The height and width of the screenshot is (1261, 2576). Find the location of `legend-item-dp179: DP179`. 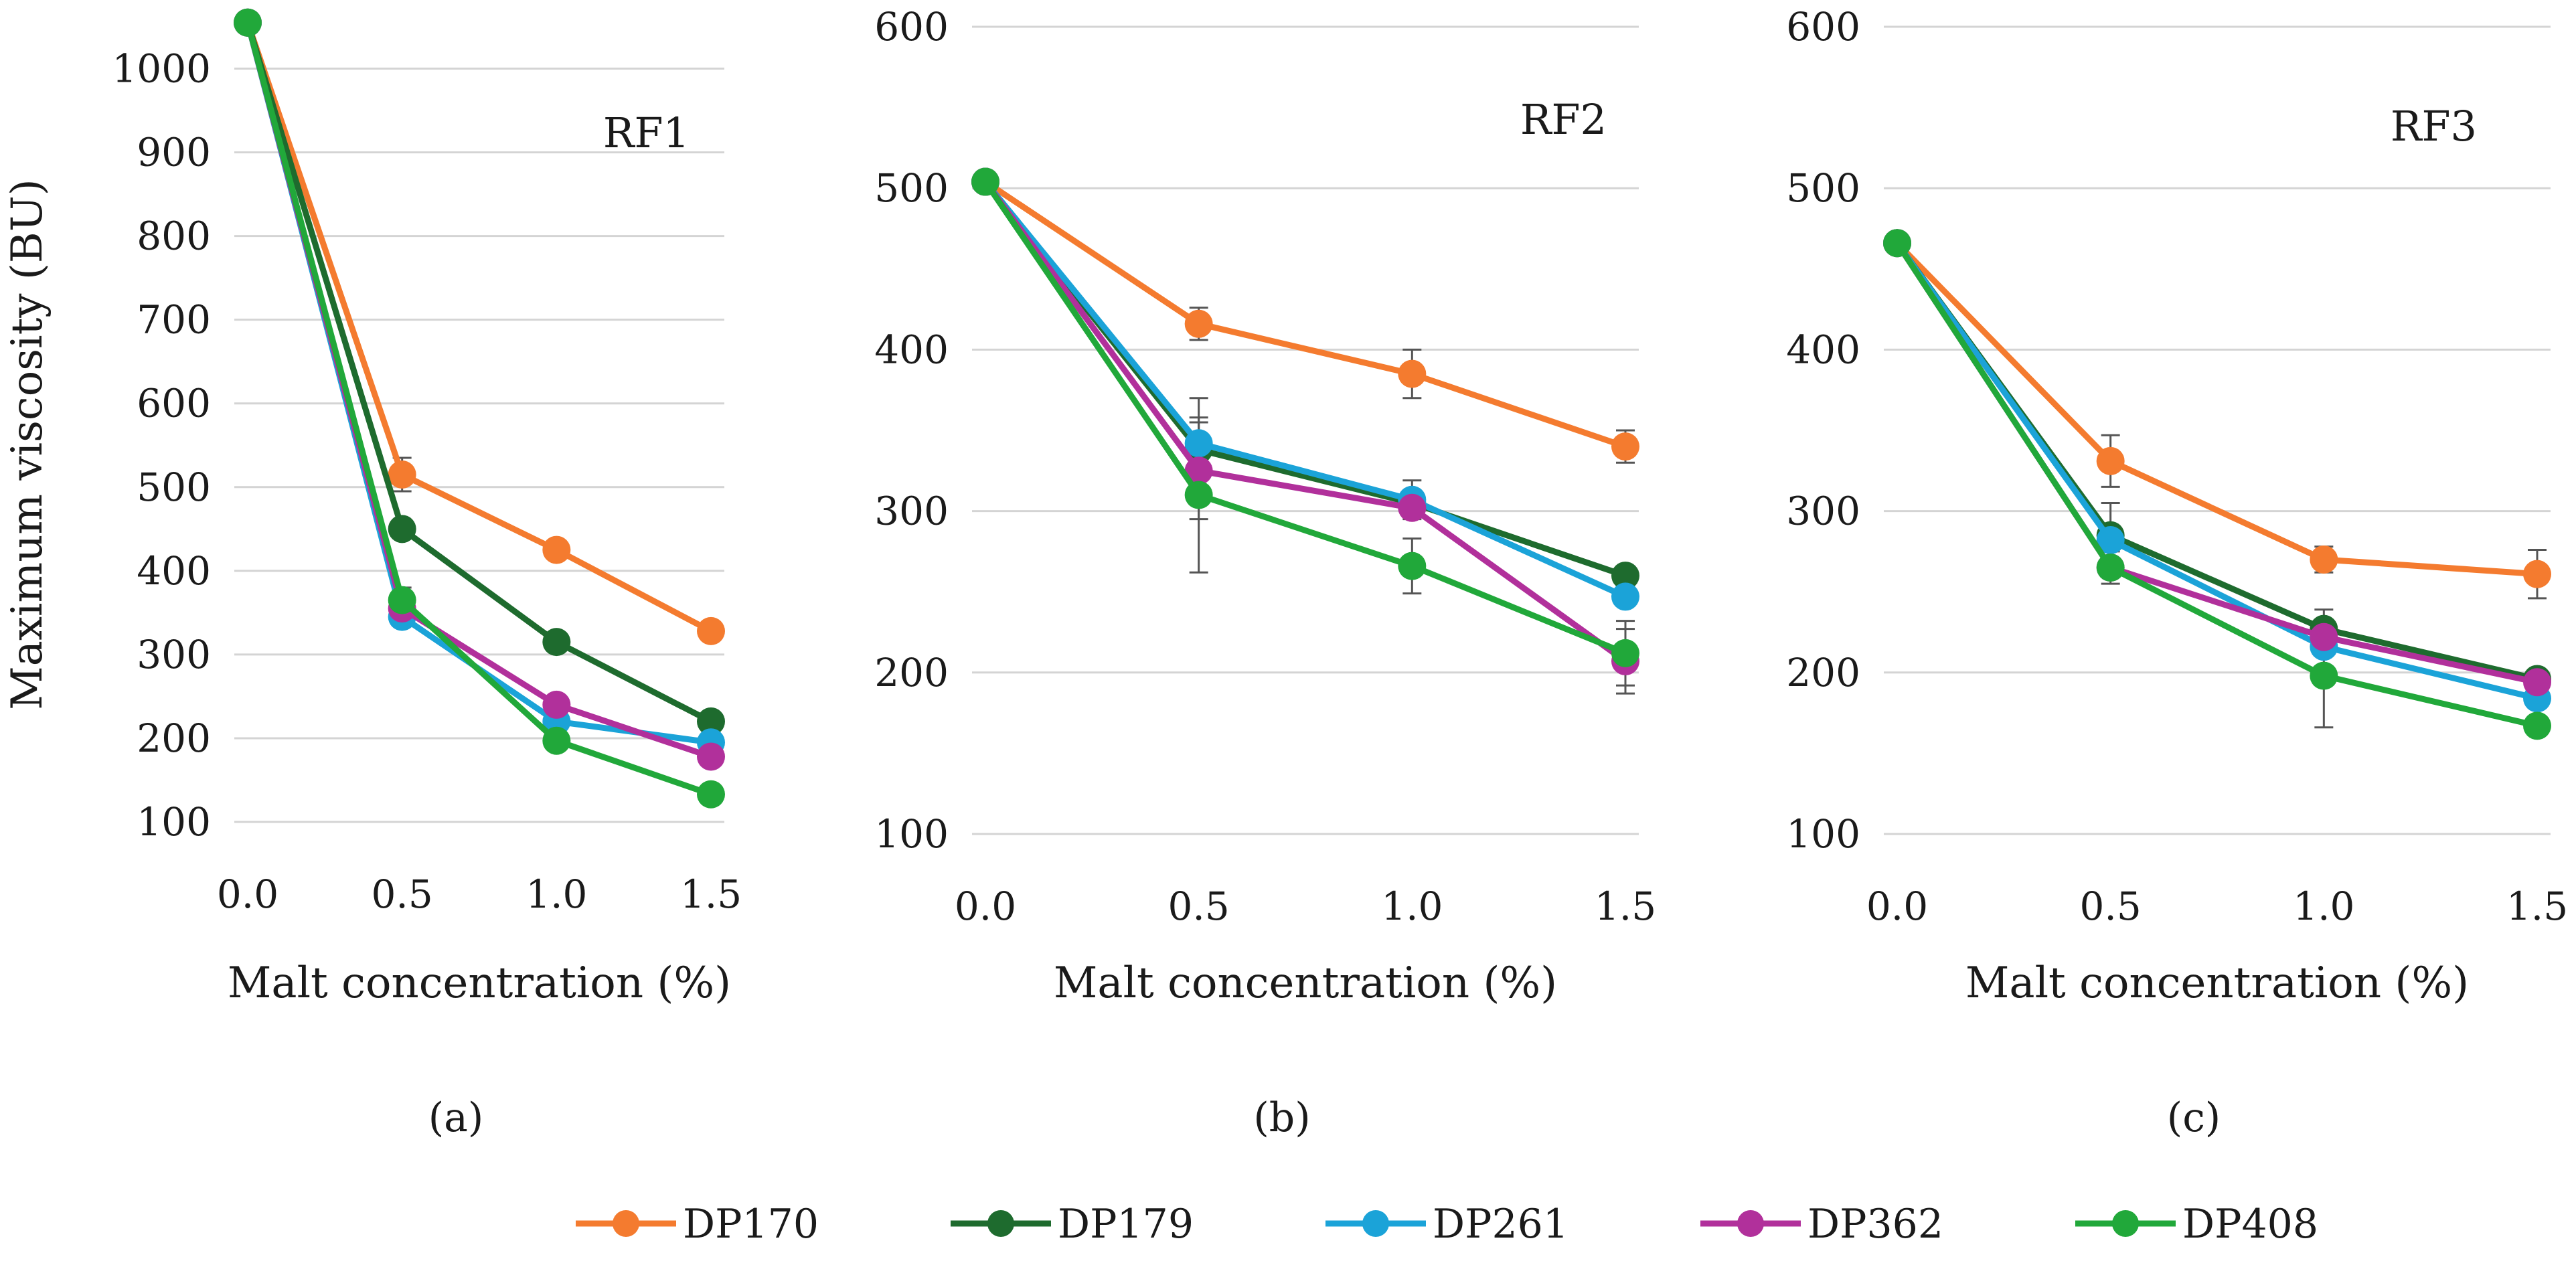

legend-item-dp179: DP179 is located at coordinates (1073, 1224).